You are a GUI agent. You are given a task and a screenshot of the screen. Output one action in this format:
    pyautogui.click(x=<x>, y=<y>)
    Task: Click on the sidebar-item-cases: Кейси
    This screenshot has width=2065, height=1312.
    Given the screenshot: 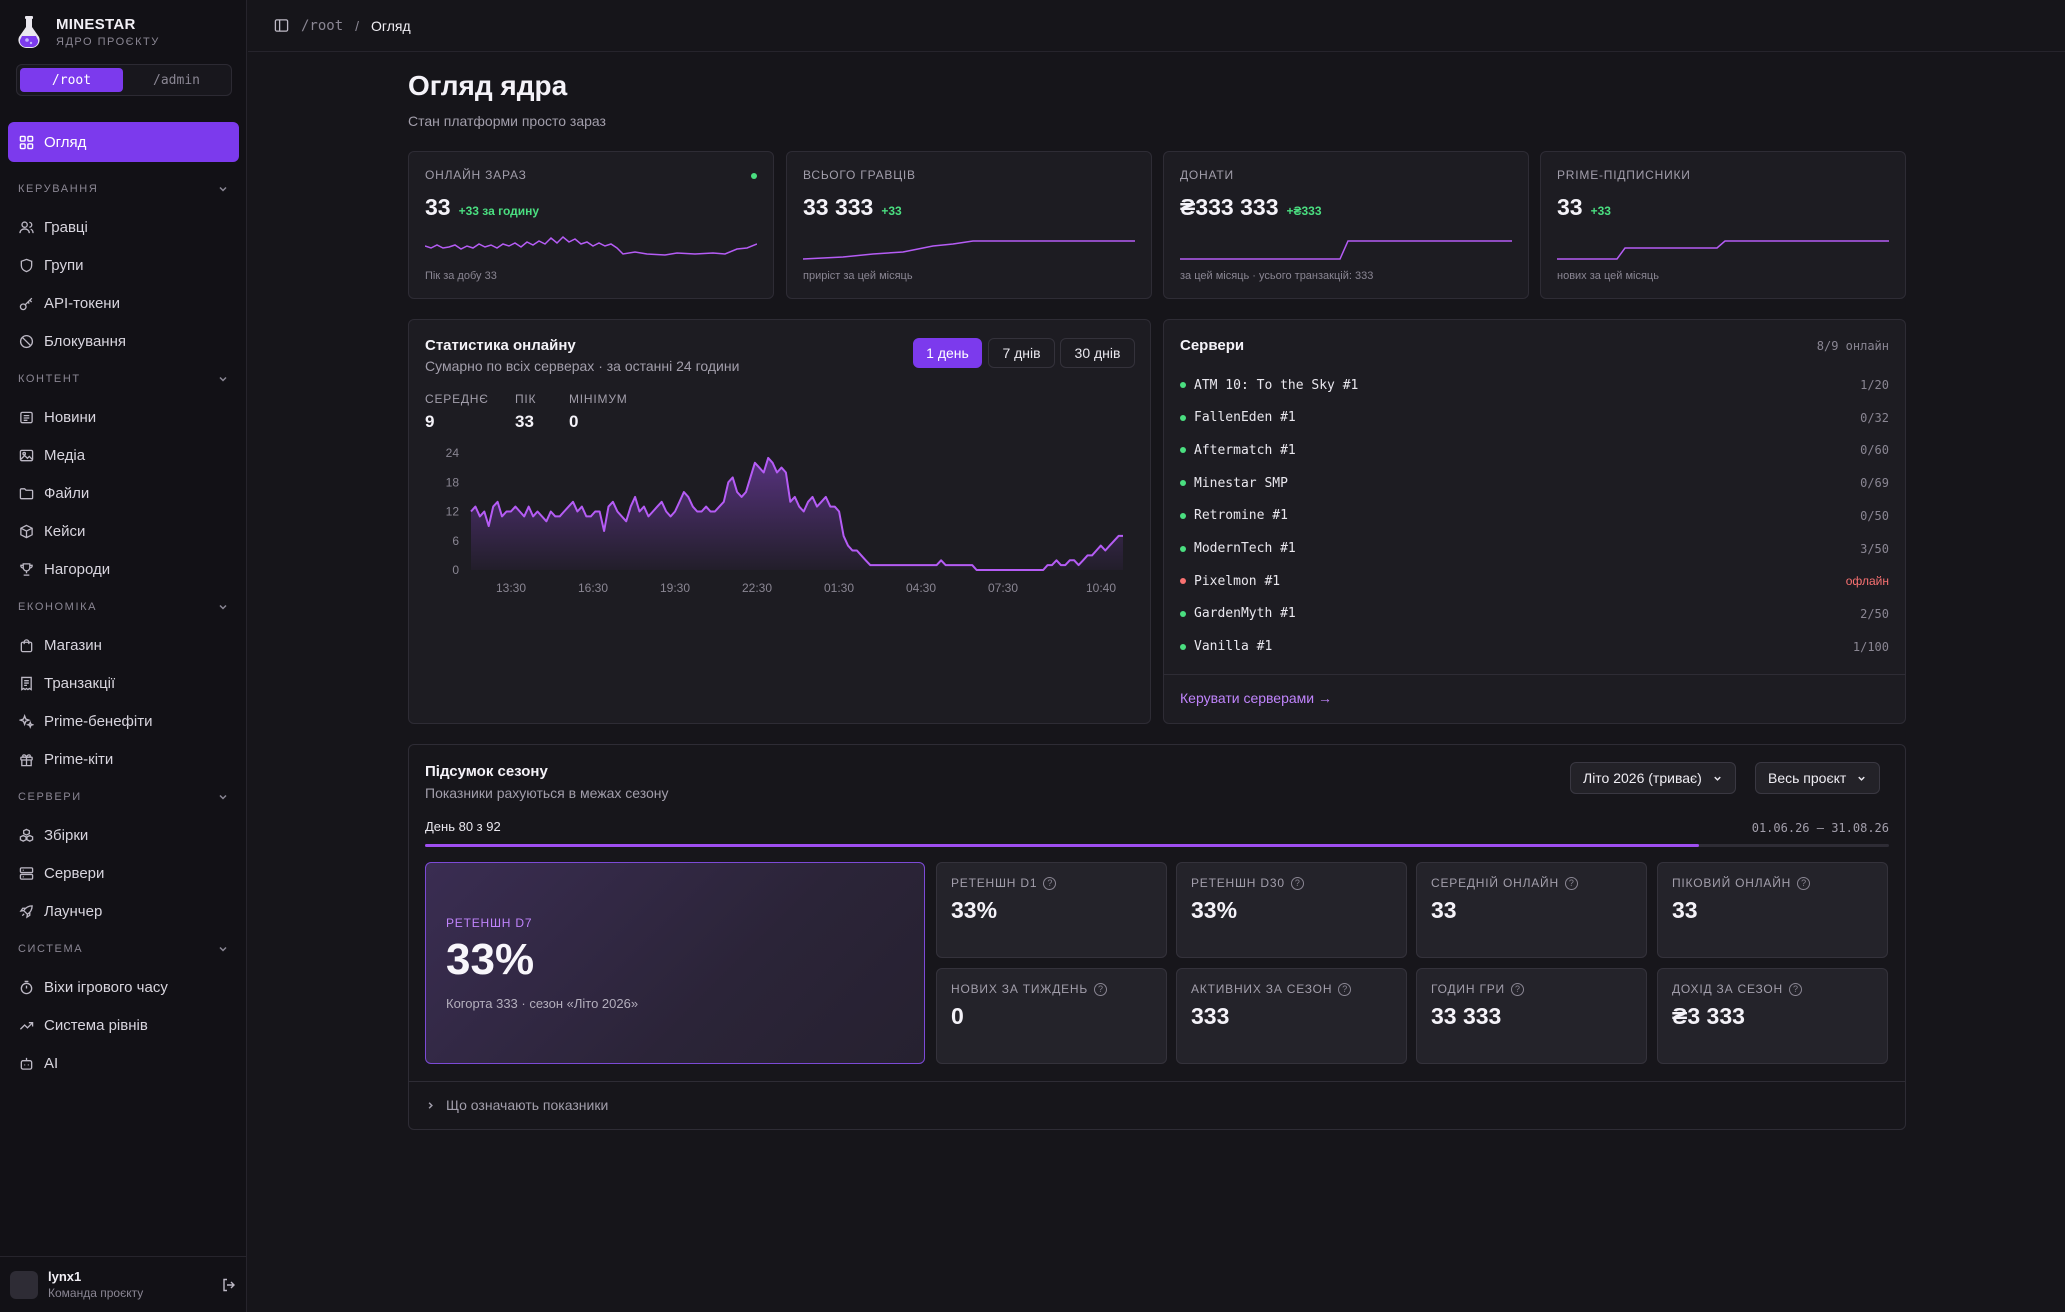 What is the action you would take?
    pyautogui.click(x=123, y=531)
    